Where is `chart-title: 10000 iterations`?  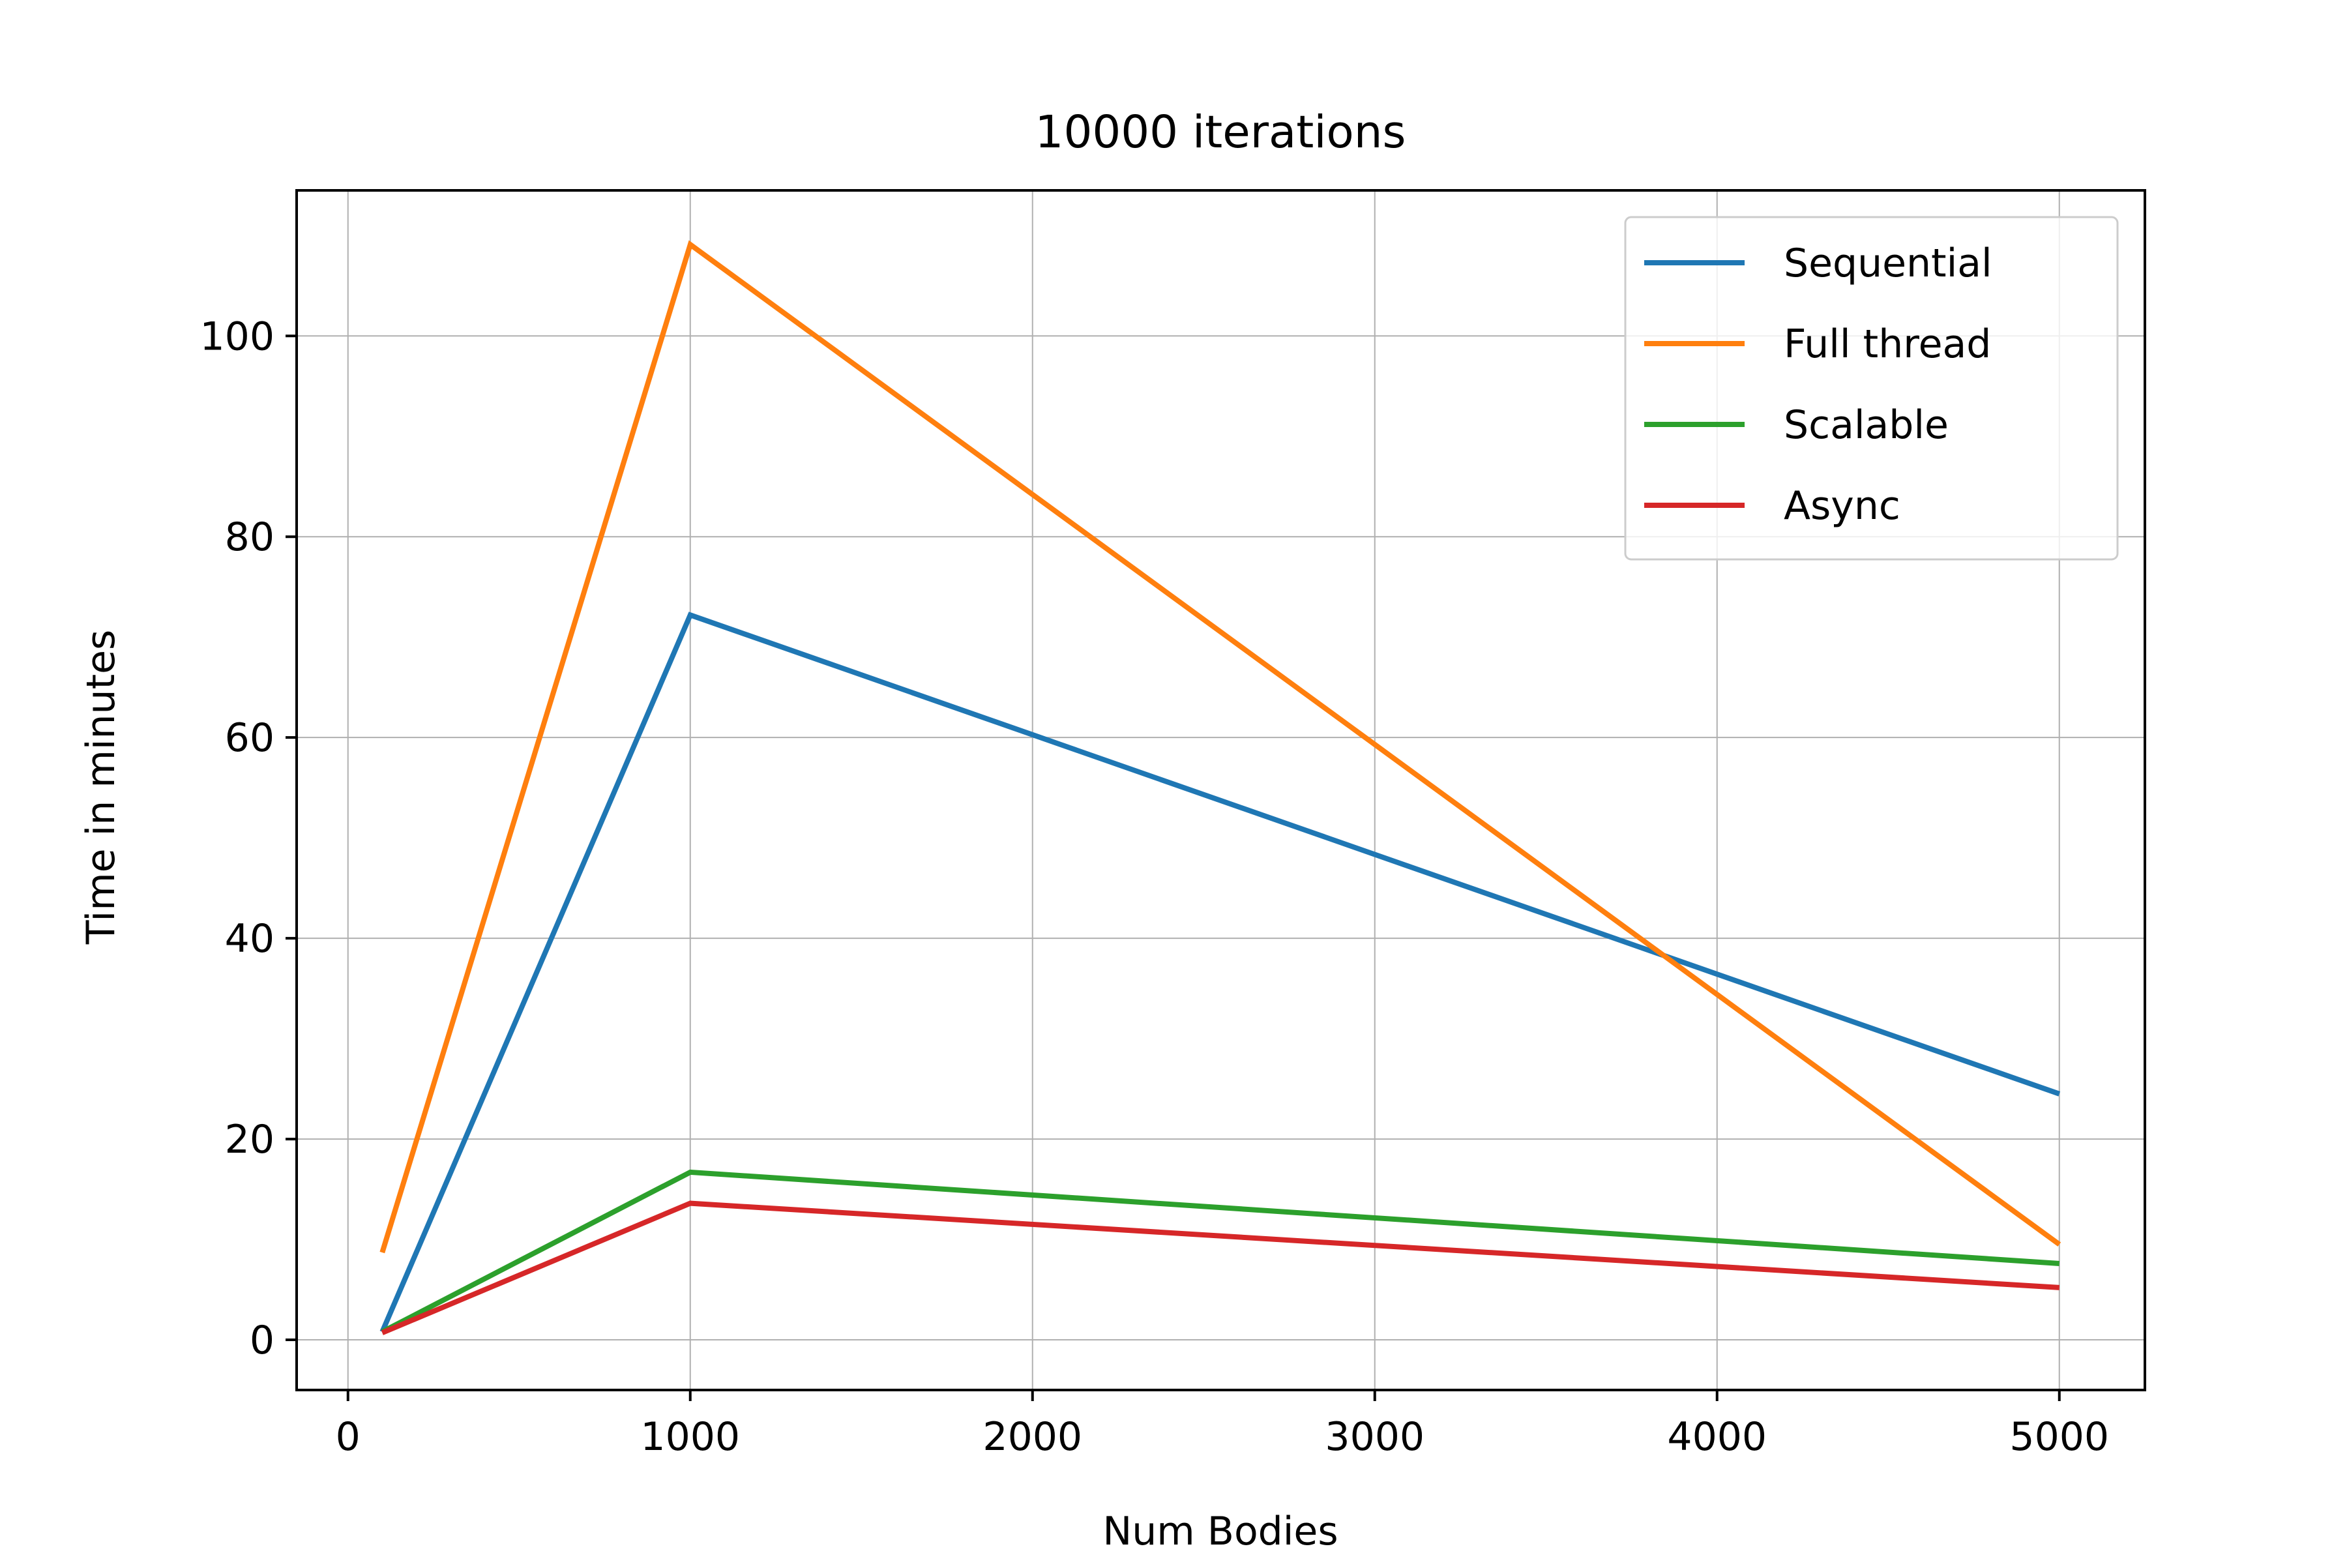
chart-title: 10000 iterations is located at coordinates (1220, 132).